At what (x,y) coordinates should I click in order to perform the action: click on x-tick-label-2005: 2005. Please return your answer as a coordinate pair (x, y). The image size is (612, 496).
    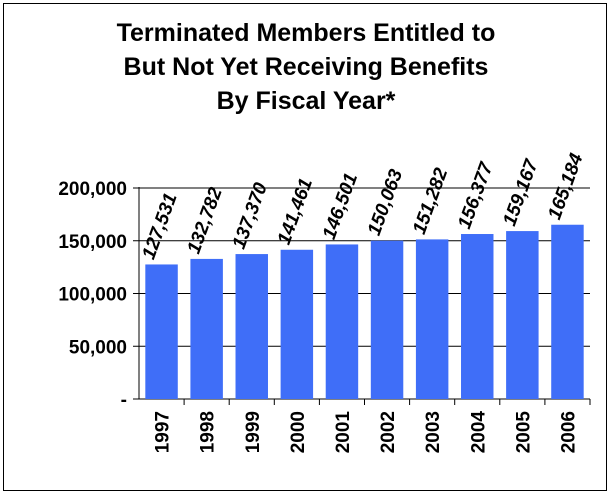
    Looking at the image, I should click on (523, 432).